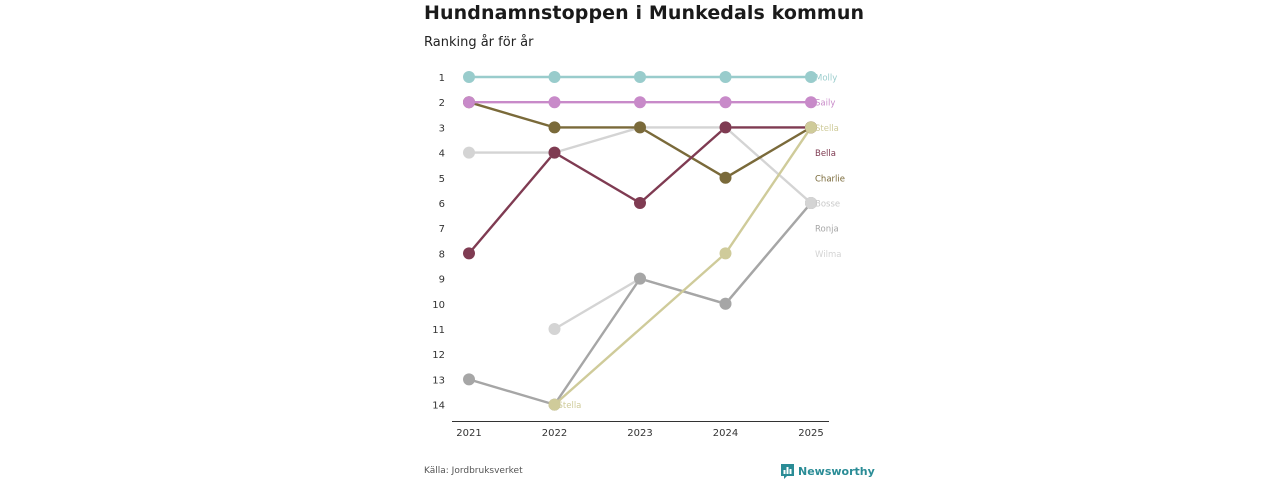 This screenshot has width=1280, height=480. I want to click on end-label-wilma: Wilma, so click(828, 255).